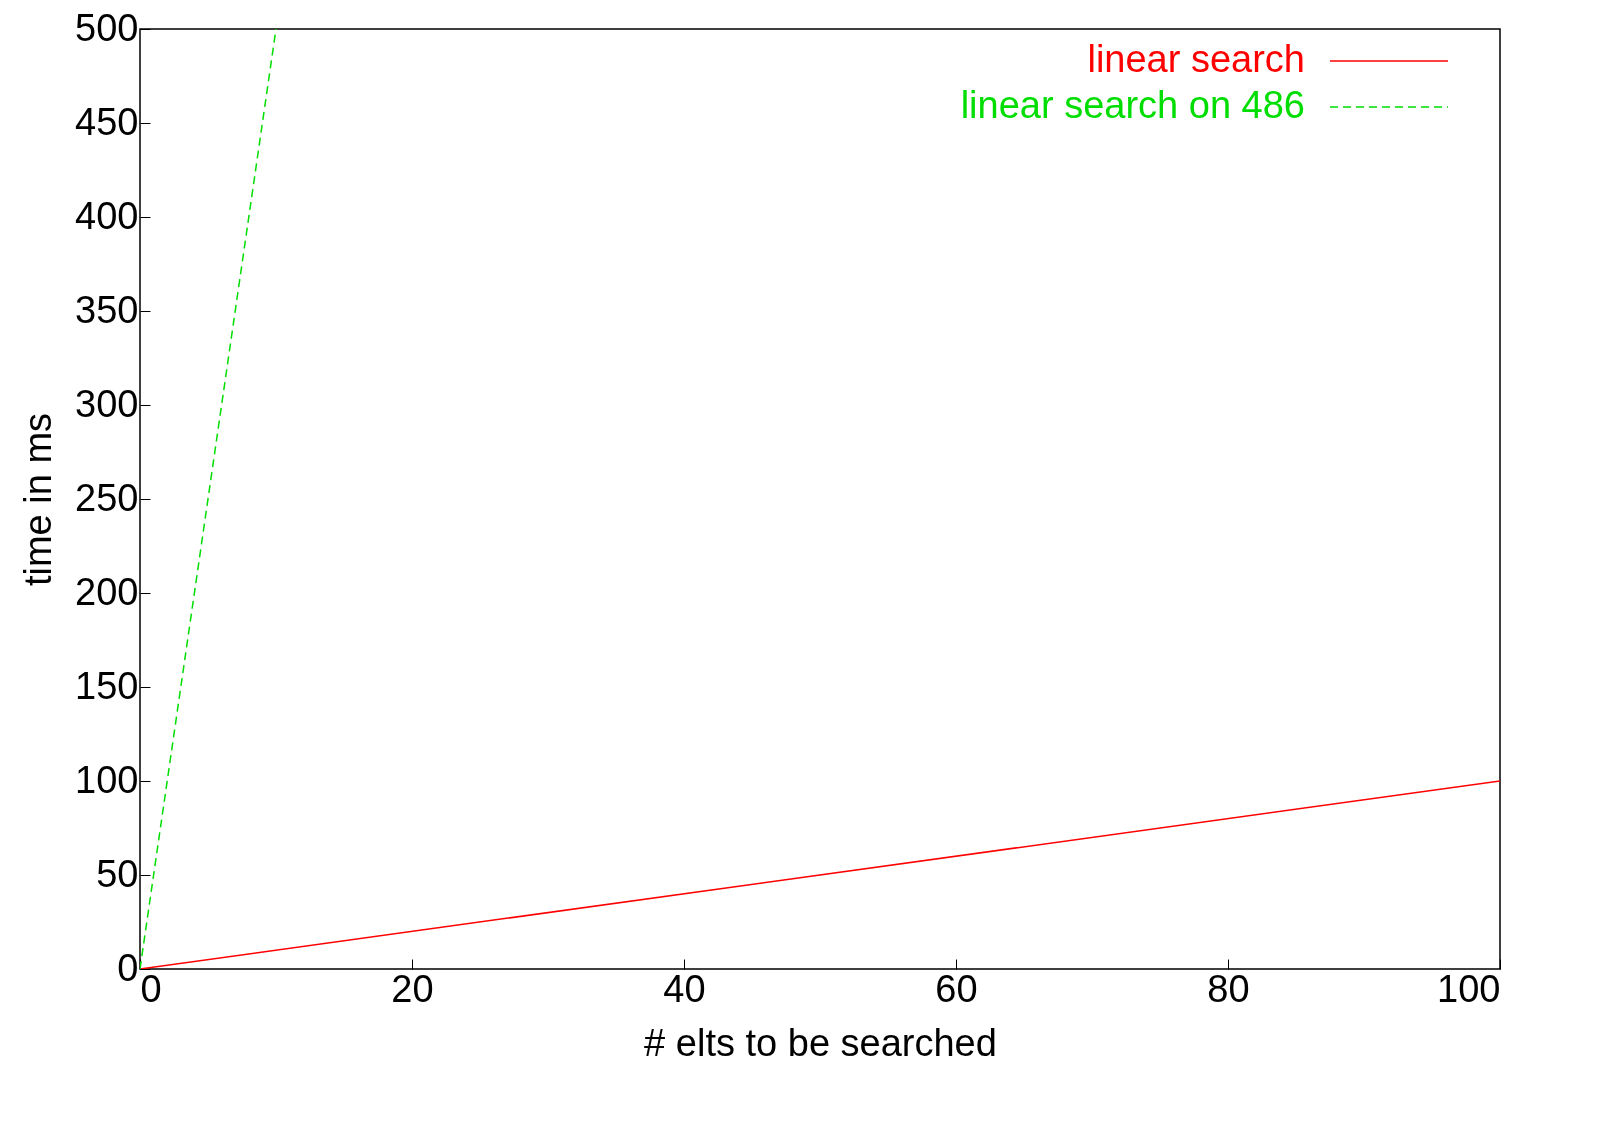  Describe the element at coordinates (107, 403) in the screenshot. I see `y-tick-label: 300` at that location.